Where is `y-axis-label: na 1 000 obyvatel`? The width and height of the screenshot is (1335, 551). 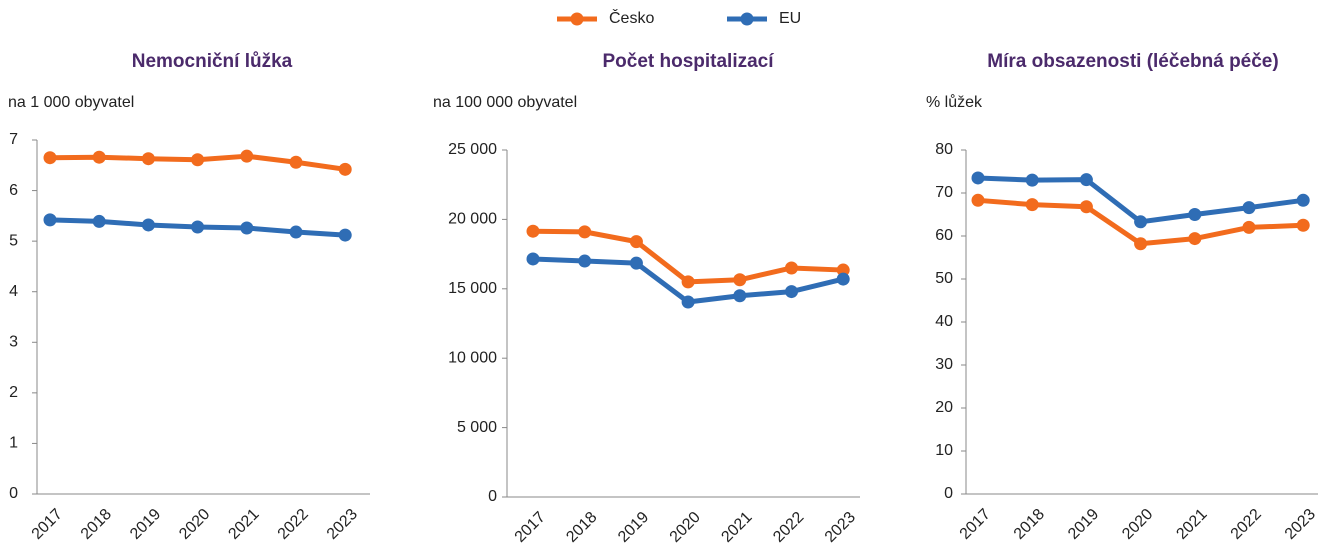 y-axis-label: na 1 000 obyvatel is located at coordinates (71, 102).